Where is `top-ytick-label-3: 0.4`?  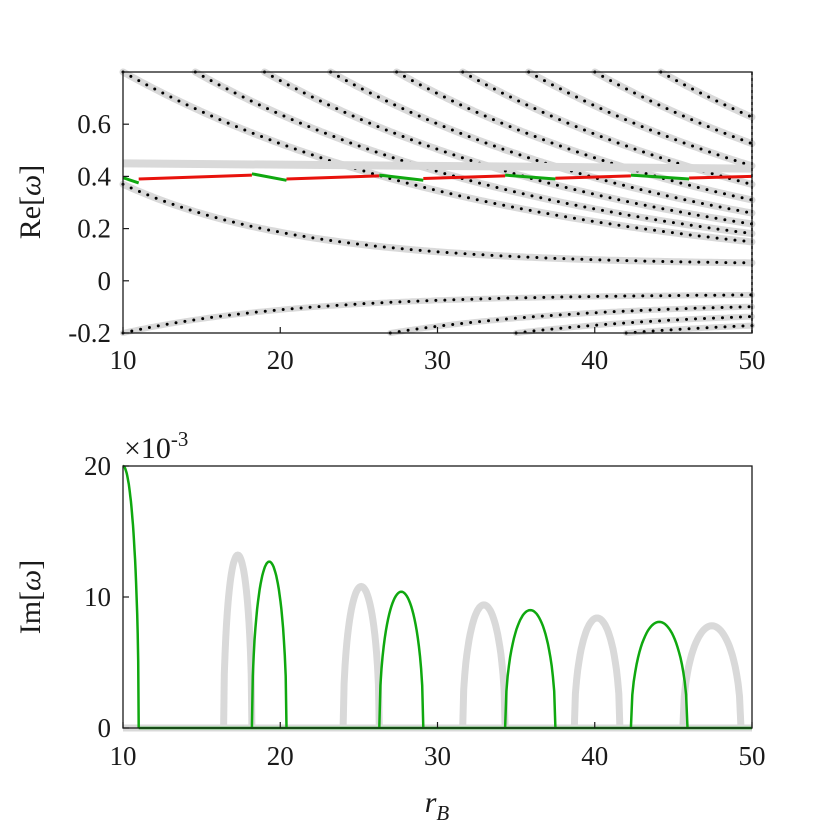 top-ytick-label-3: 0.4 is located at coordinates (94, 176).